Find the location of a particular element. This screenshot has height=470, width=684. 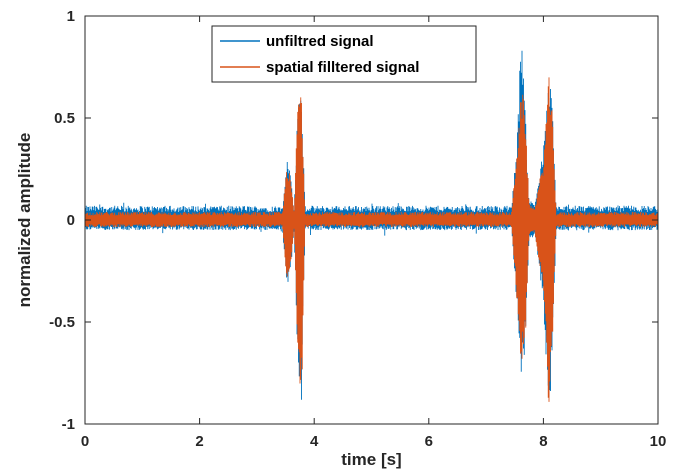

y-tick-label: -1 is located at coordinates (68, 424).